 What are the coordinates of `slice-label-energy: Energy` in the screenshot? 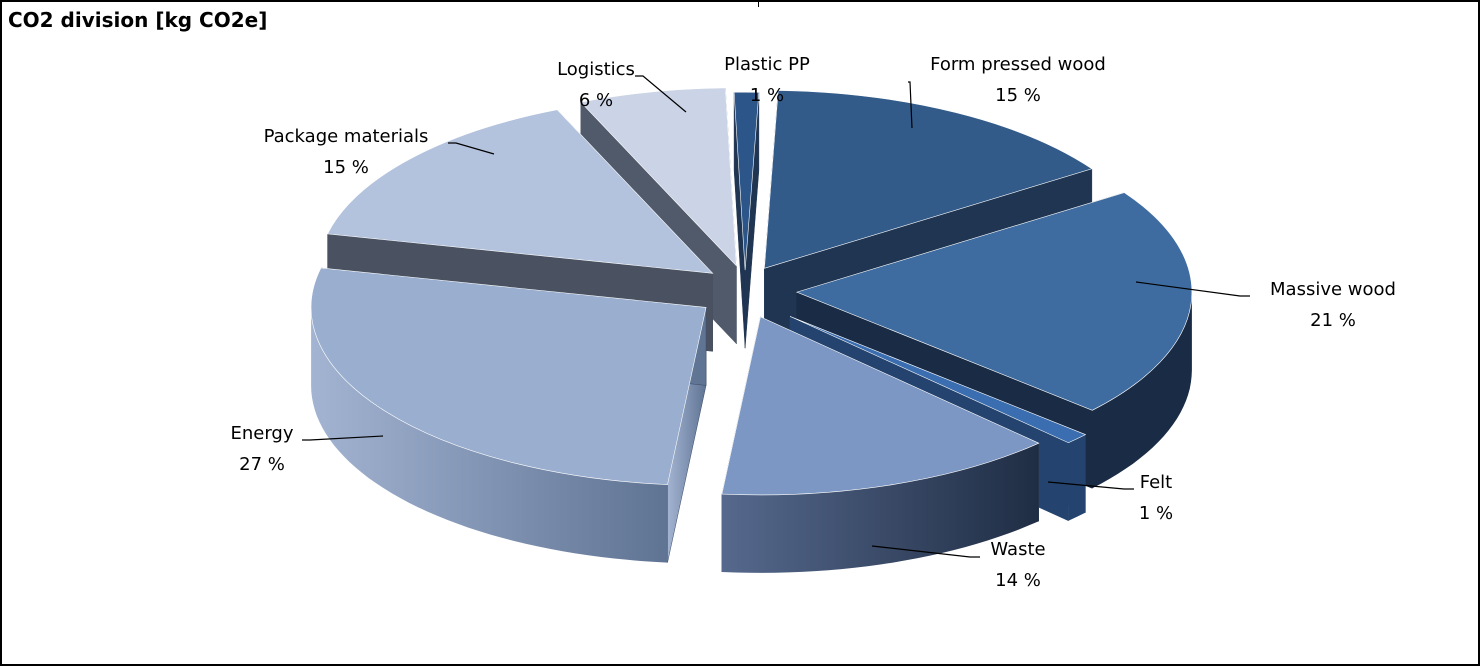 It's located at (261, 433).